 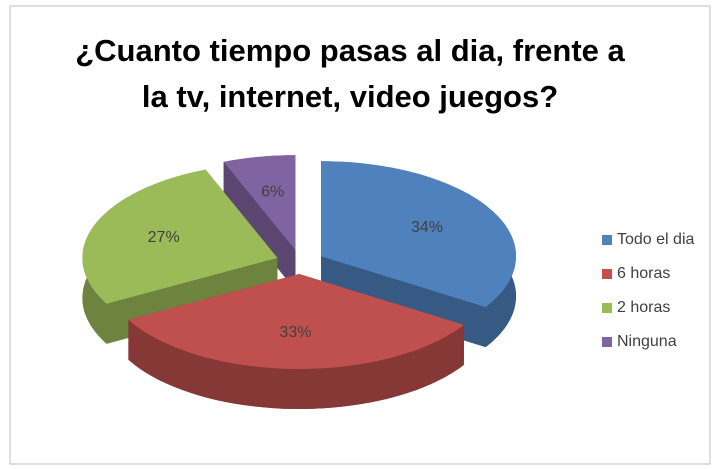 I want to click on legend-label: 6 horas, so click(x=643, y=273).